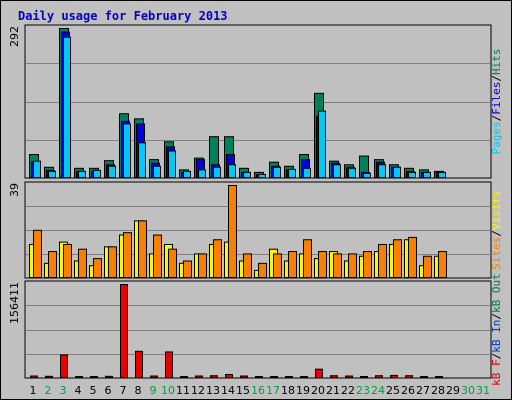 This screenshot has width=512, height=400. I want to click on side-legend-kbytes: kB F/kB In/kB Out, so click(496, 329).